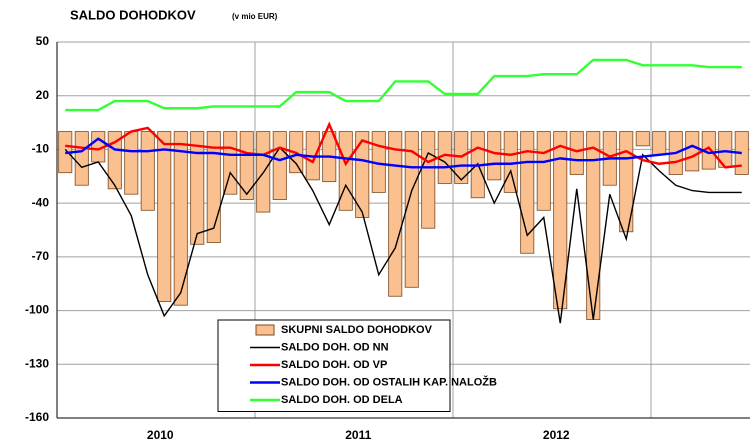 The width and height of the screenshot is (752, 445). What do you see at coordinates (334, 365) in the screenshot?
I see `legend-label: SALDO DOH. OD VP` at bounding box center [334, 365].